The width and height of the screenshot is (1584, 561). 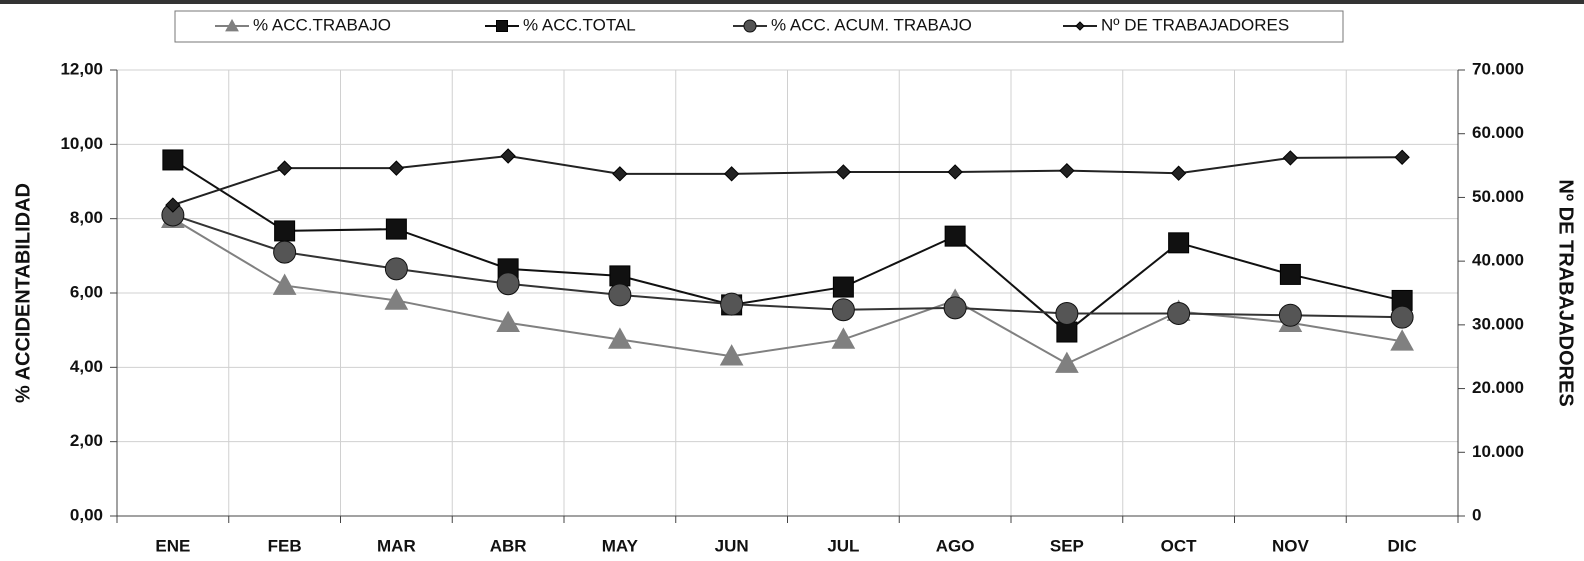 I want to click on y2-tick-label: 50.000, so click(x=1498, y=196).